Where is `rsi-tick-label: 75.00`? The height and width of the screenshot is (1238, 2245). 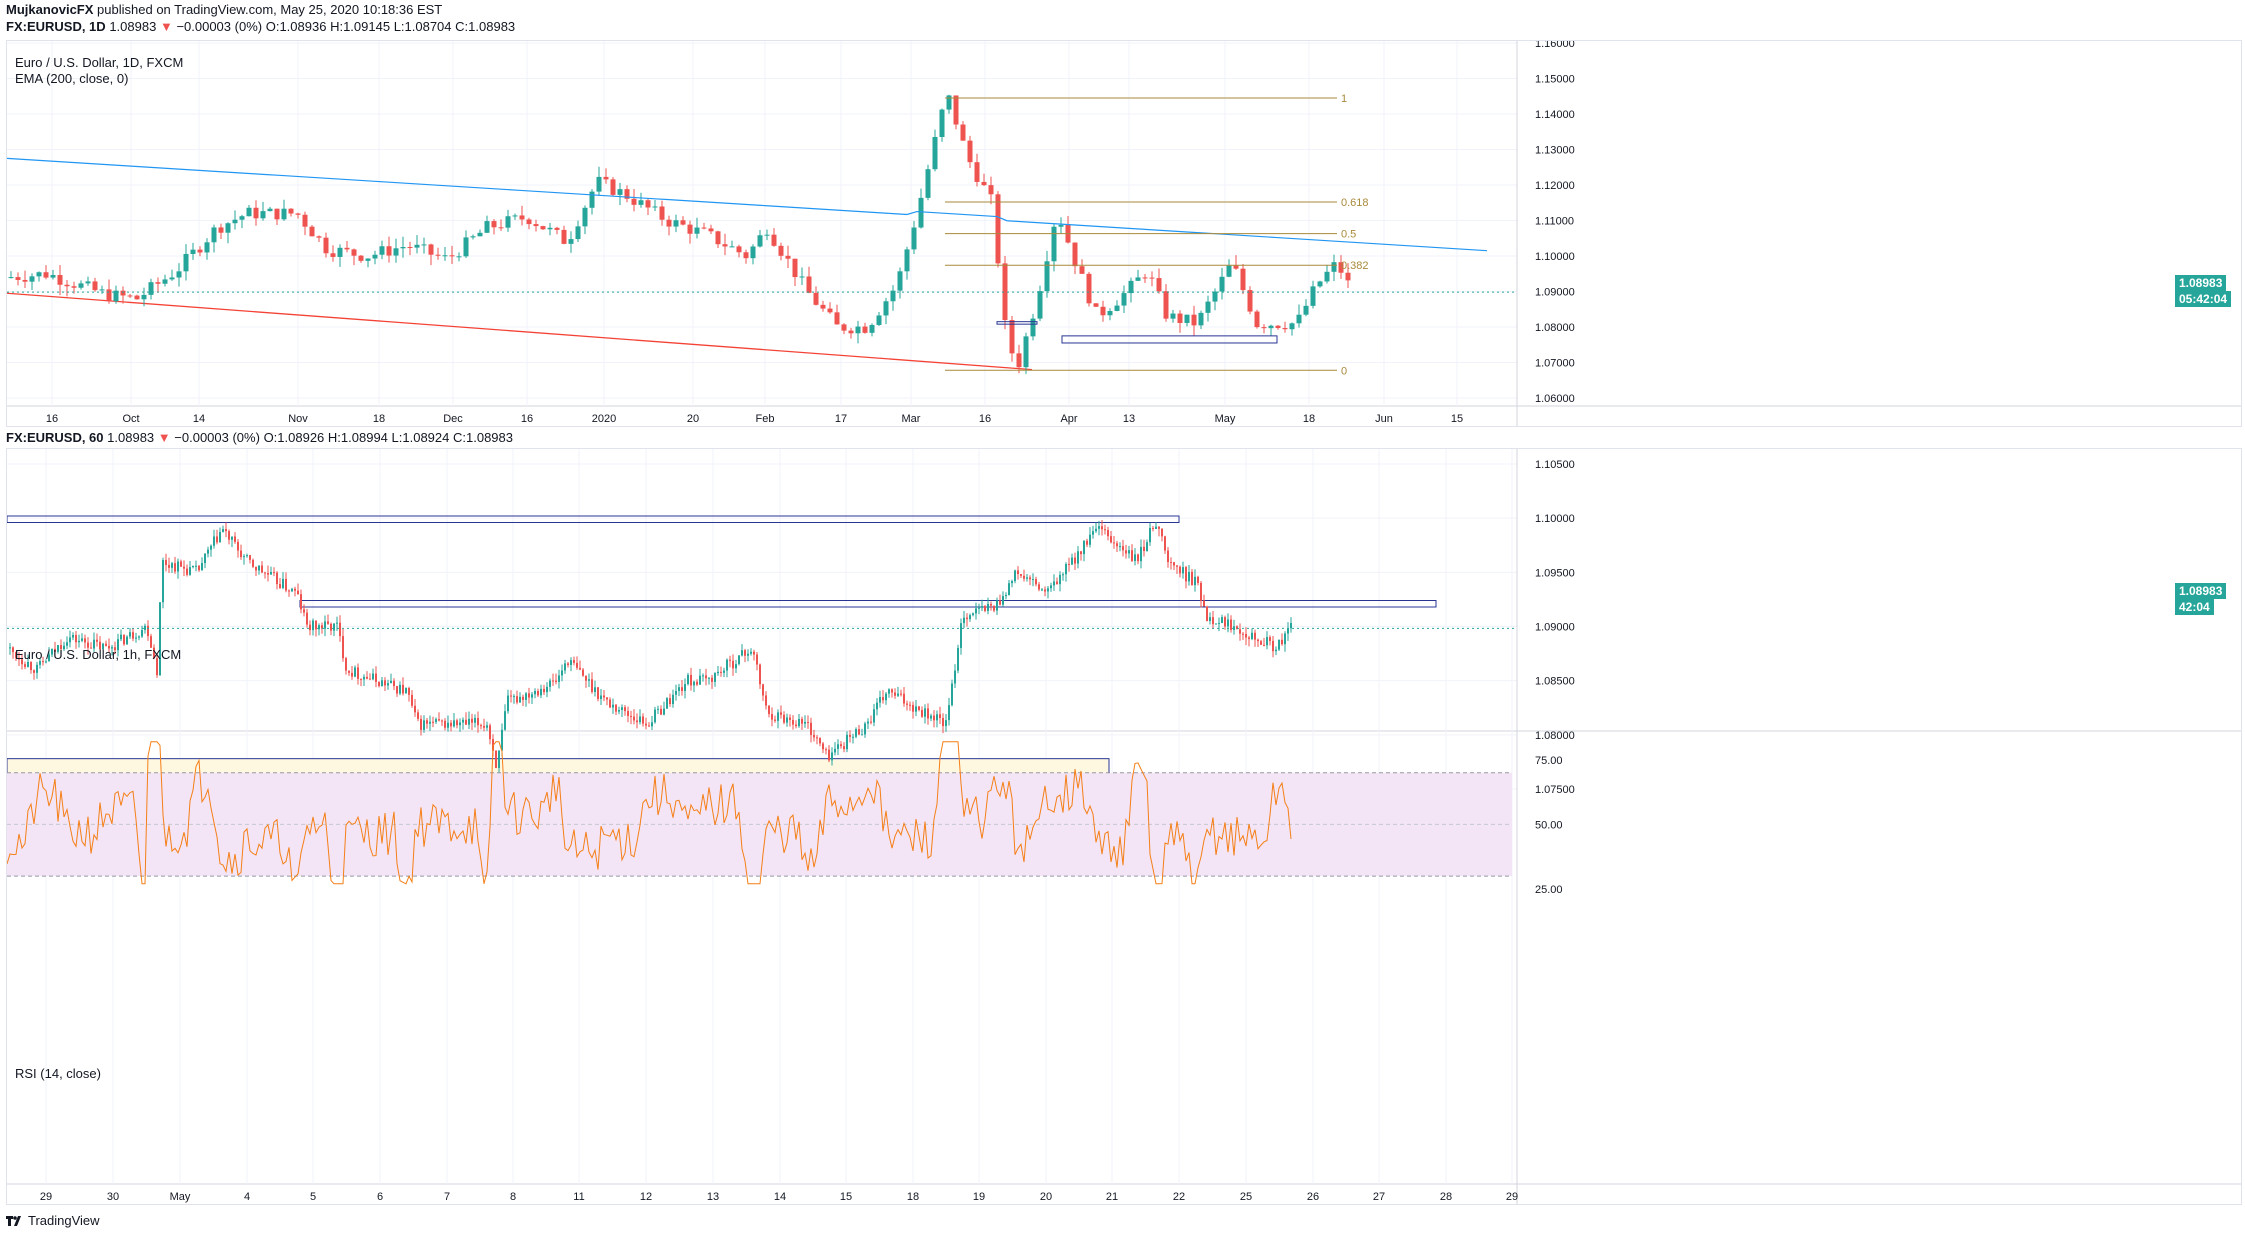 rsi-tick-label: 75.00 is located at coordinates (1549, 761).